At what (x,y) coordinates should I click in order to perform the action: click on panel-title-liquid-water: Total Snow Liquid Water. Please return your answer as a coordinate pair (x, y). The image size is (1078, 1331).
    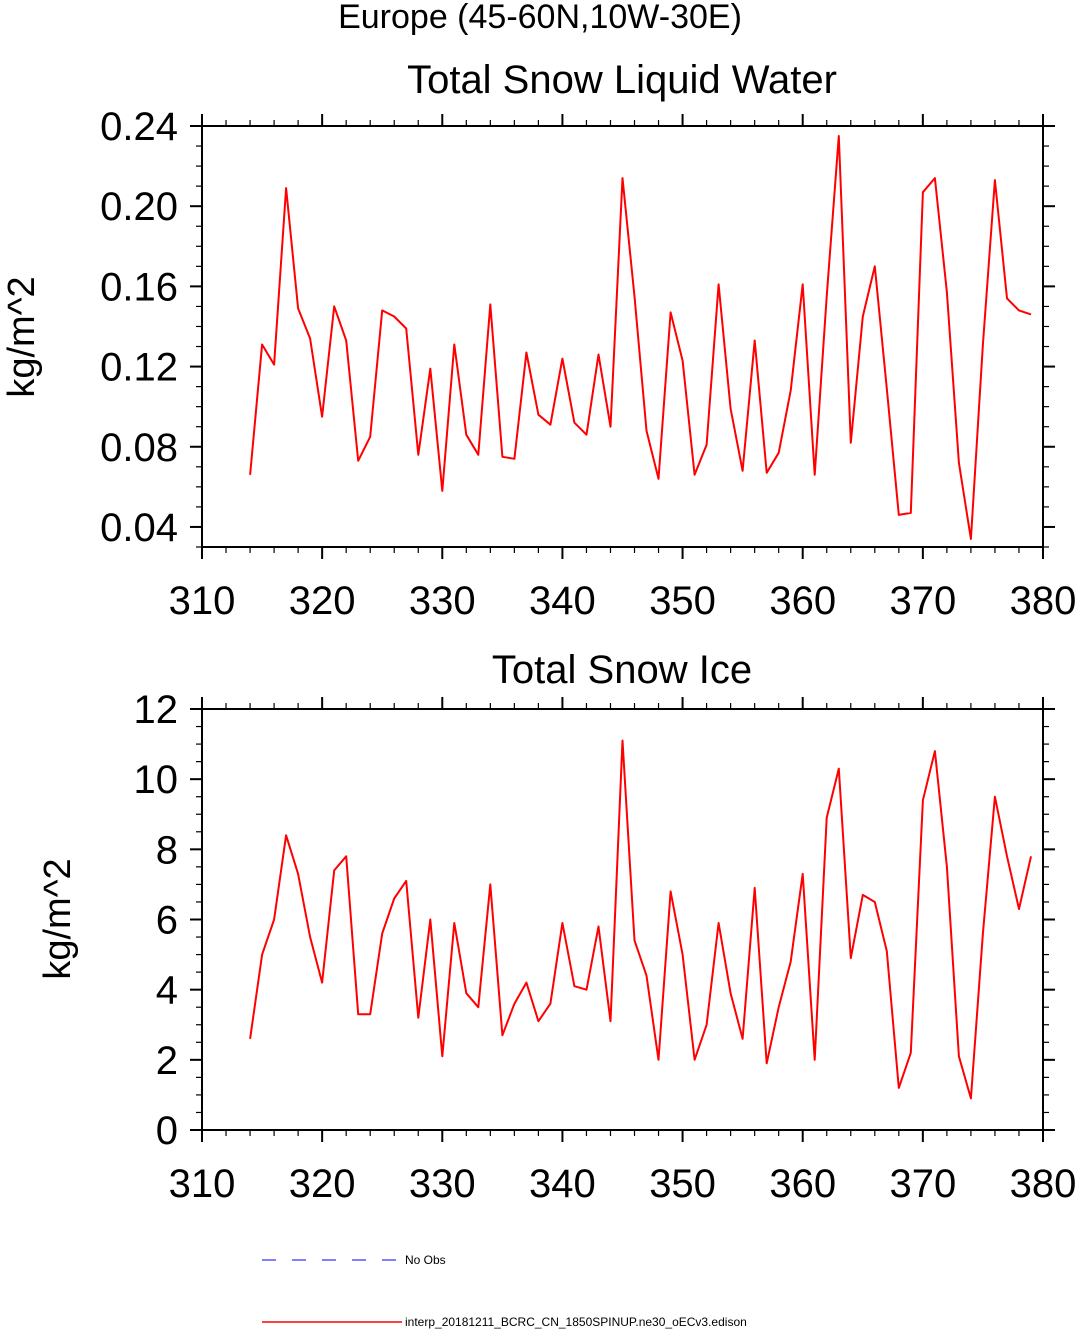
    Looking at the image, I should click on (622, 80).